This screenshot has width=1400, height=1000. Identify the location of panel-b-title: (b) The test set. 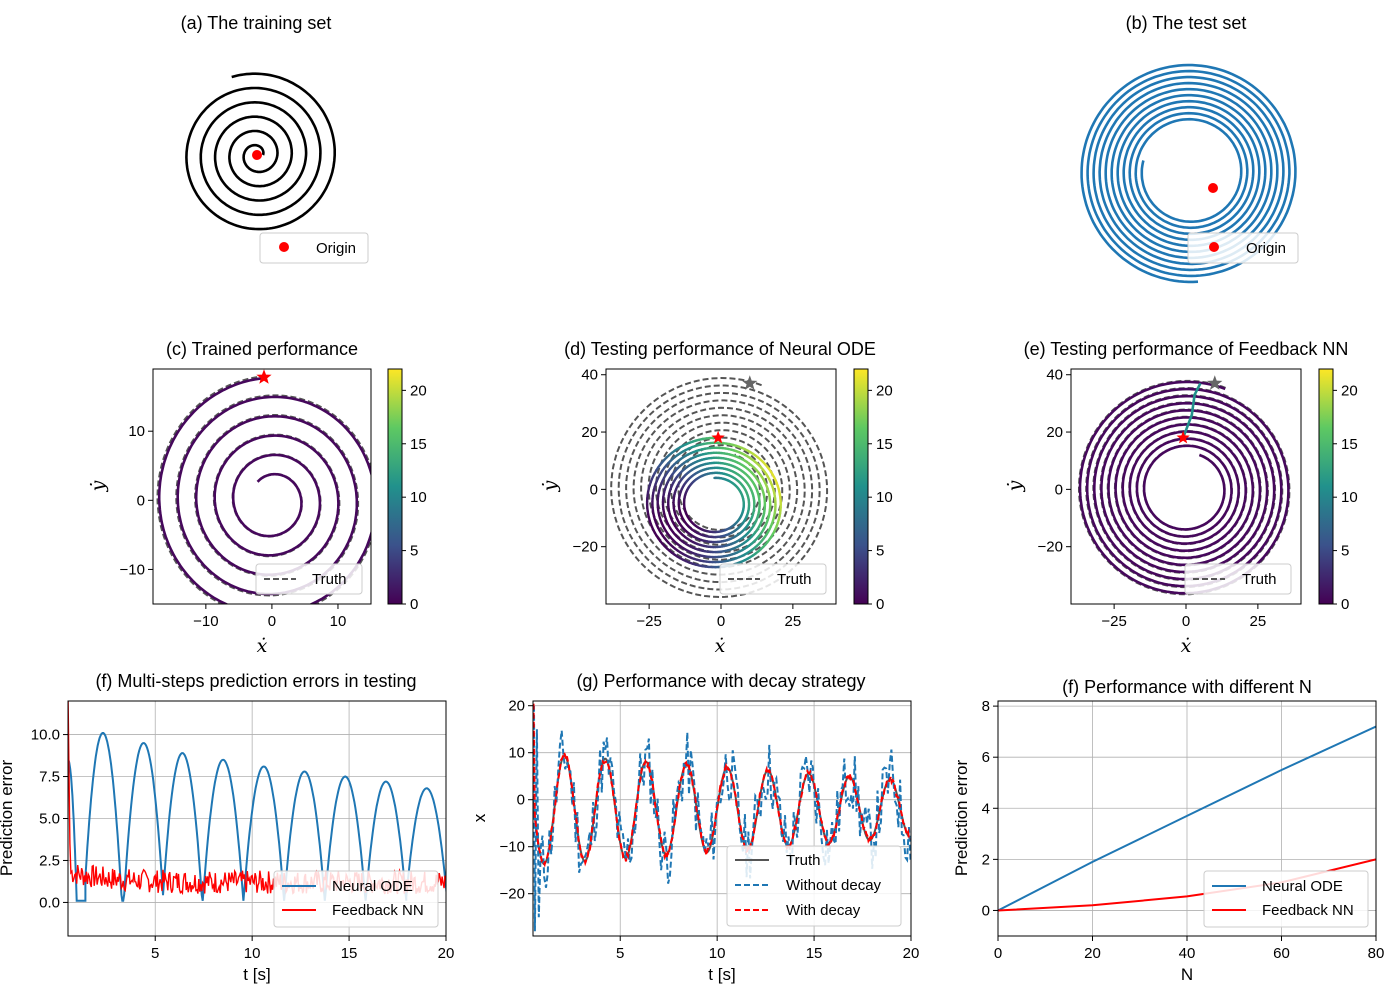
(1186, 23).